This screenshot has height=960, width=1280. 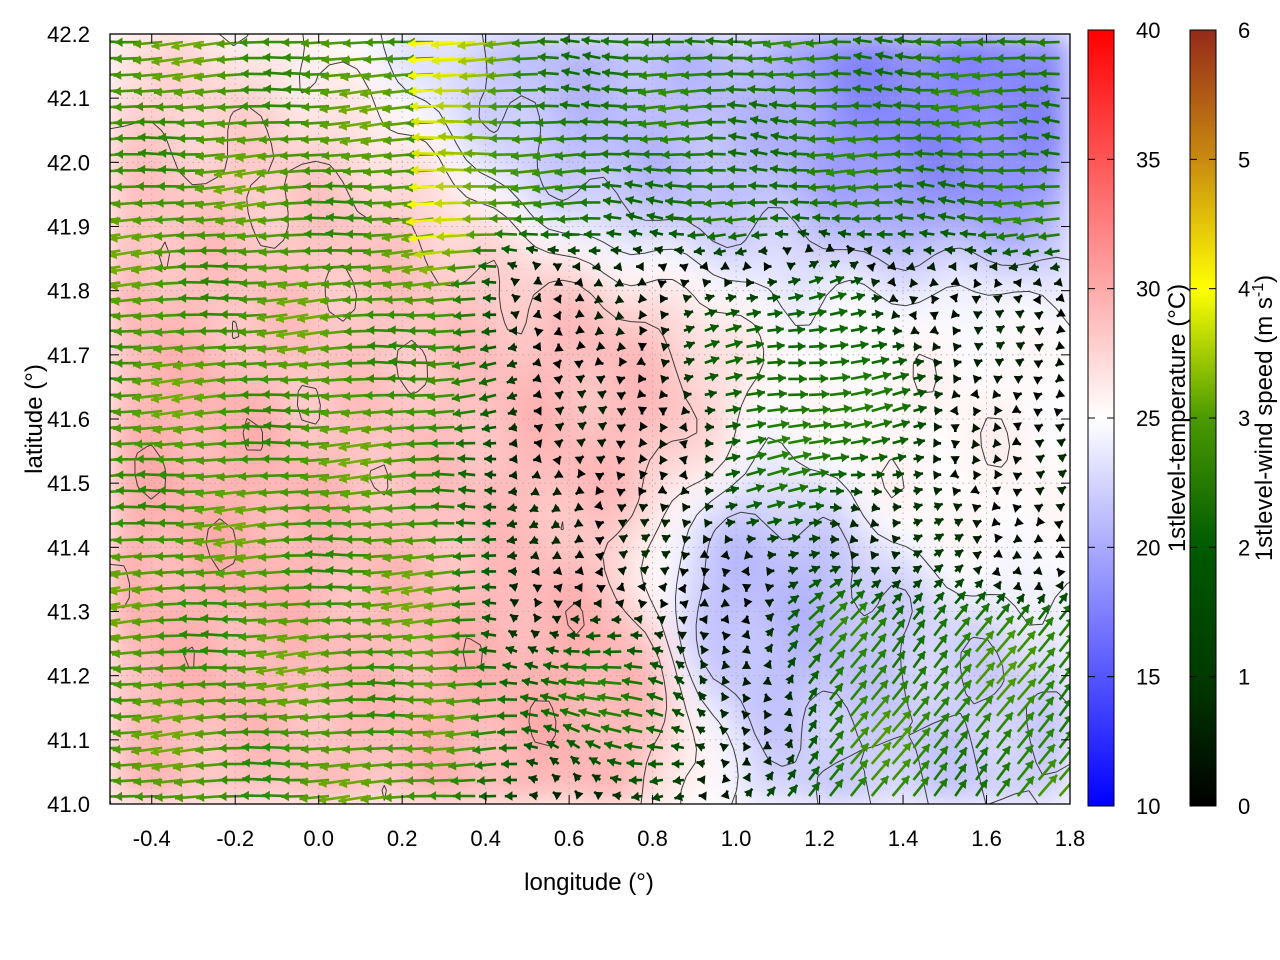 I want to click on colorbar-tick-label: 10, so click(x=1148, y=806).